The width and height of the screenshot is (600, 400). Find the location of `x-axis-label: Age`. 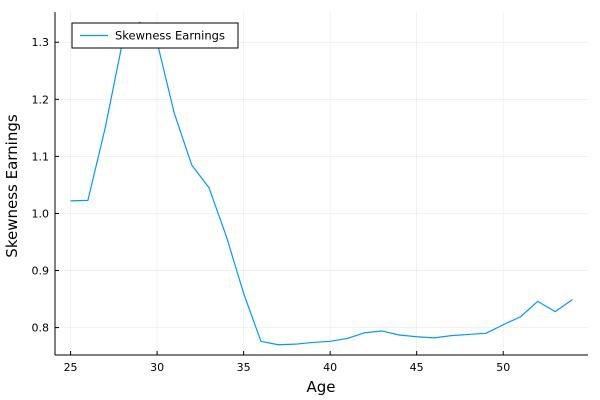

x-axis-label: Age is located at coordinates (320, 387).